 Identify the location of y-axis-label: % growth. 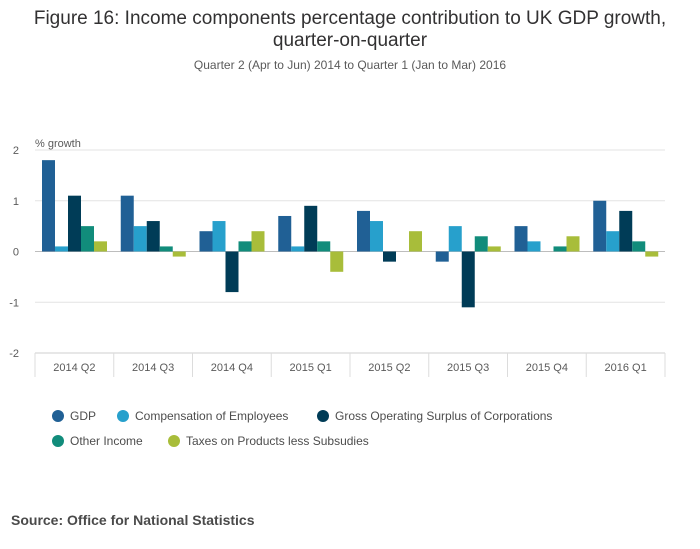
(58, 144).